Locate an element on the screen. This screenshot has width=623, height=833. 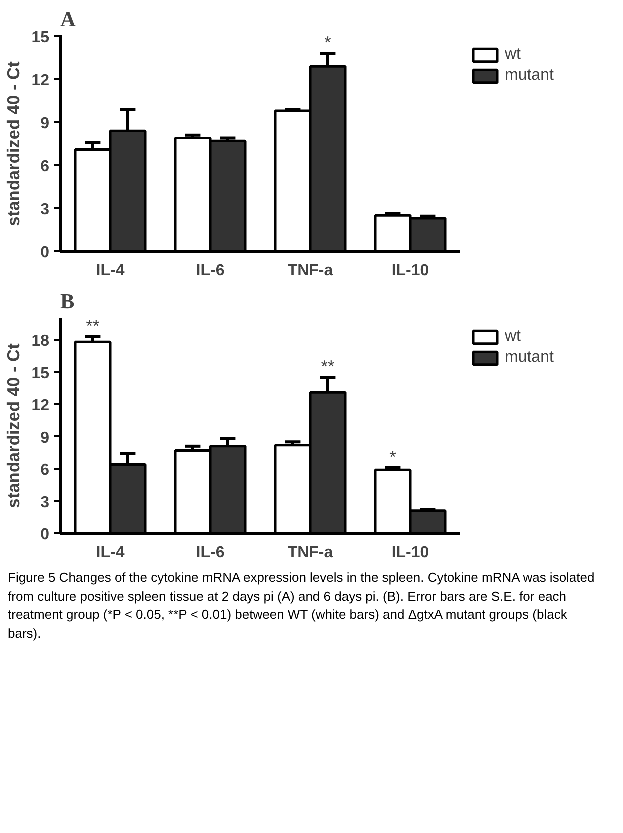
caption: Figure 5 Changes of the cytokine mRNA expression levels in the spleen. Cytokine mRNA was isolated from culture positive spleen tissue at 2 days pi (A) and 6 days pi. (B). Error bars are S.E. for each treatment group (*P < 0.05, **P < 0.01) between WT (white bars) and ΔgtxA mutant groups (black bars). is located at coordinates (302, 606).